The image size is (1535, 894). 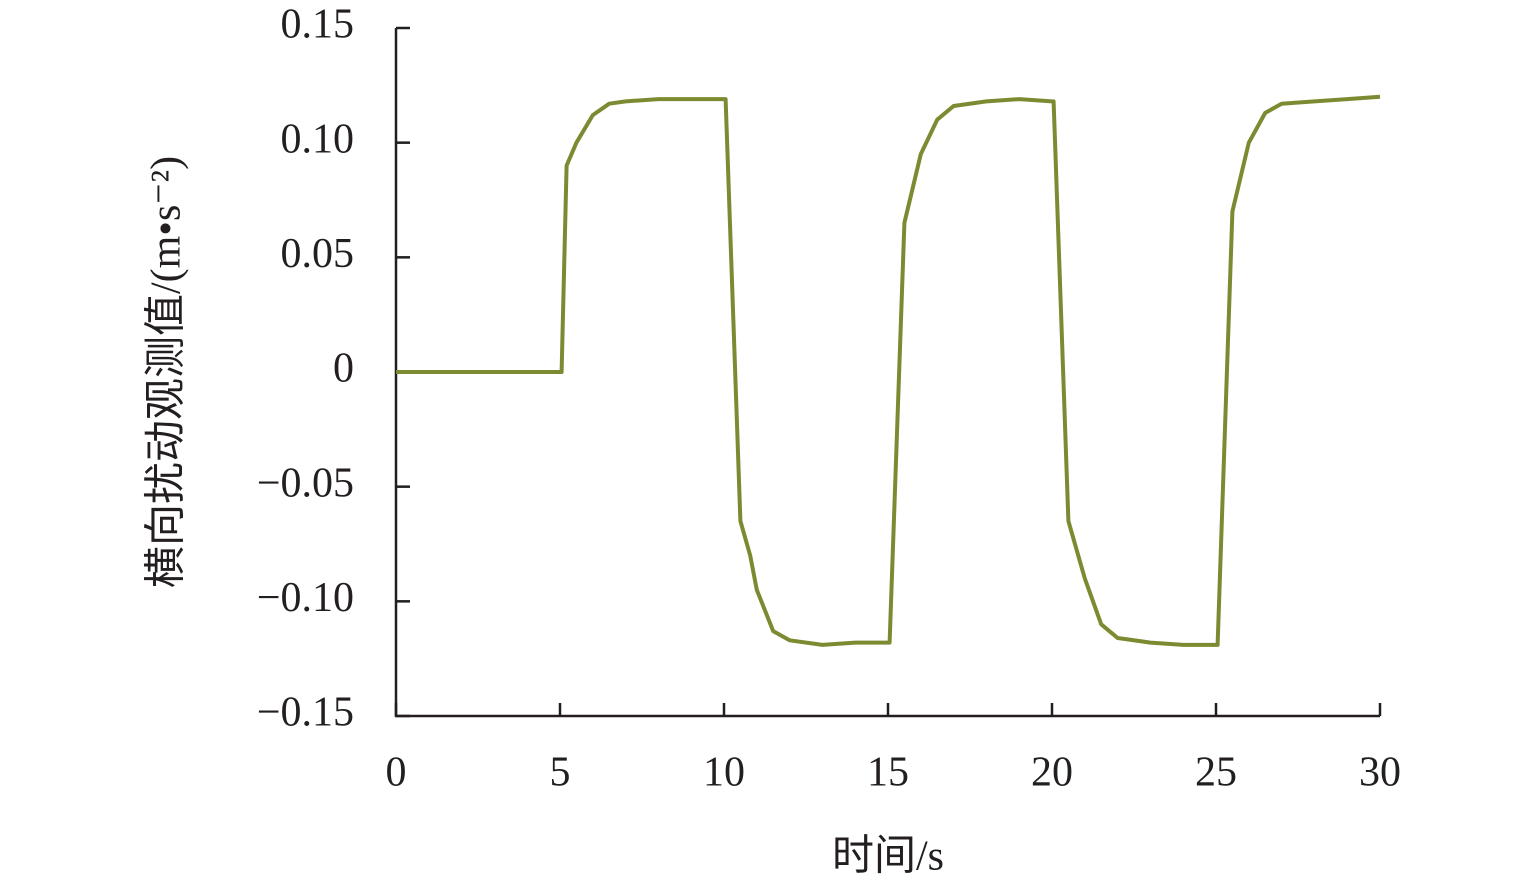 What do you see at coordinates (1216, 773) in the screenshot?
I see `x-tick-label: 25` at bounding box center [1216, 773].